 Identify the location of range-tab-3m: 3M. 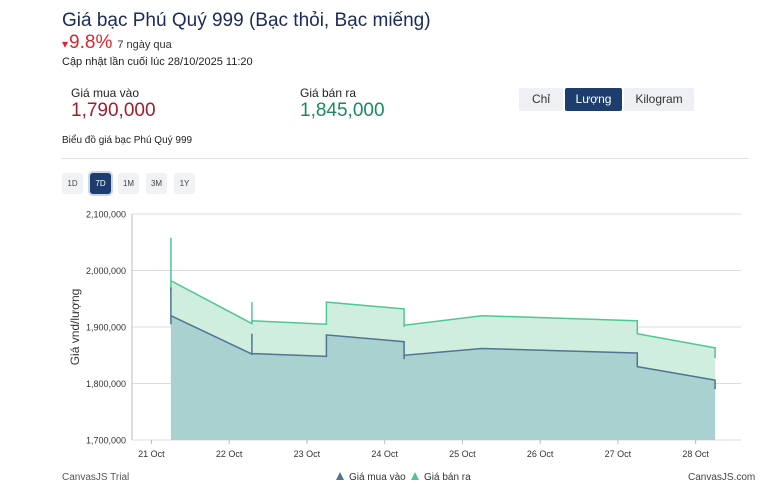
(156, 183).